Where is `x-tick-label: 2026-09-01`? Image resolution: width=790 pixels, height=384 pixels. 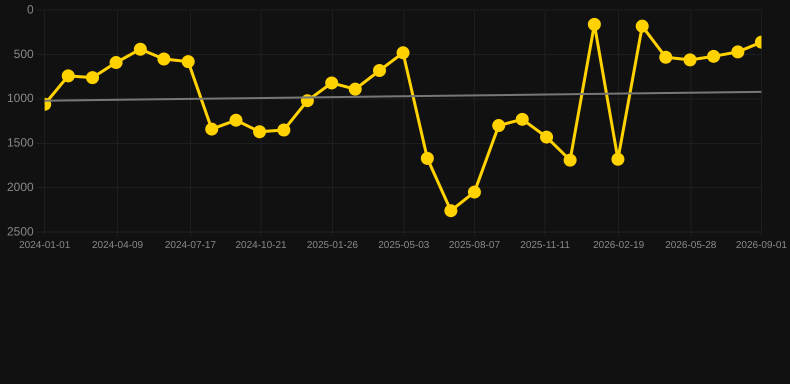 x-tick-label: 2026-09-01 is located at coordinates (762, 245).